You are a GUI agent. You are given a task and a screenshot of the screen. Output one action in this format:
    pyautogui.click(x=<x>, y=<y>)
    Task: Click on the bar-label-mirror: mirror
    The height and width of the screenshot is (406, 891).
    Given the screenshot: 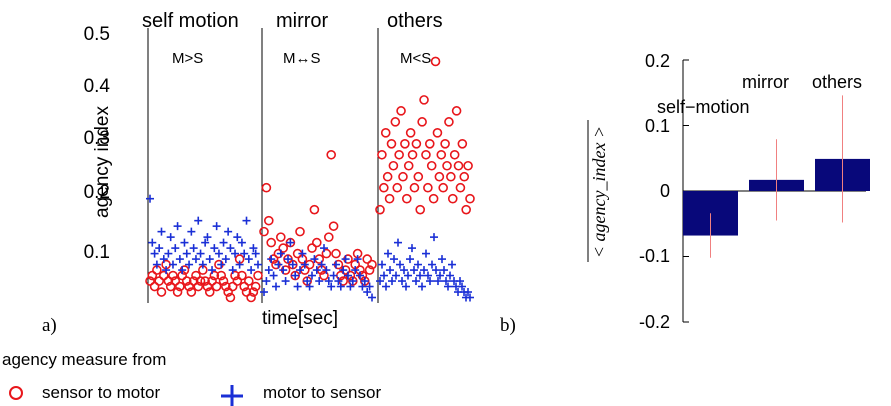 What is the action you would take?
    pyautogui.click(x=765, y=82)
    